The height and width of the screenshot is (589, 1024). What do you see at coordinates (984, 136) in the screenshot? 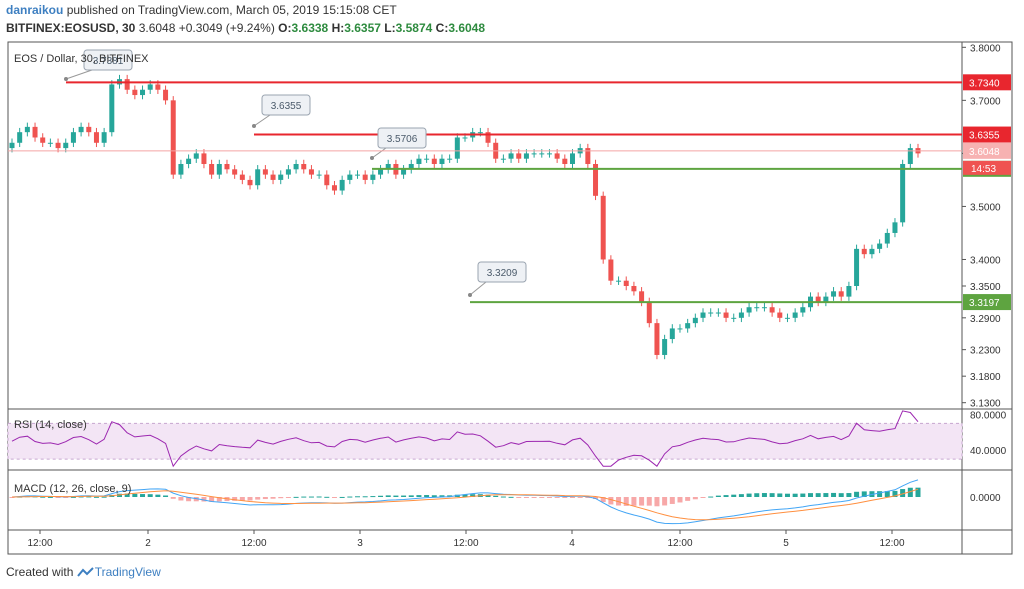
I see `level-price-label: 3.6355` at bounding box center [984, 136].